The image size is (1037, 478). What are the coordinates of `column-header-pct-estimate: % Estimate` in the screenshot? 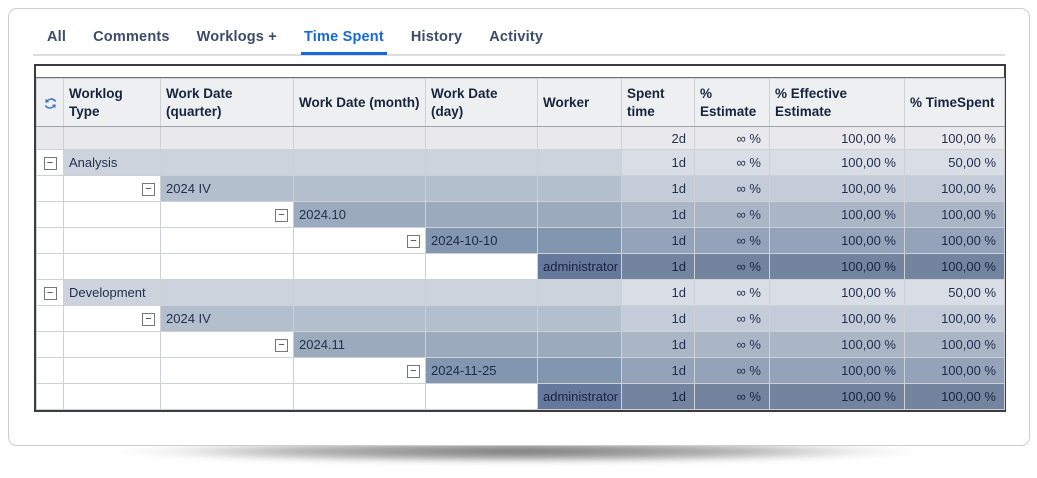 It's located at (732, 102).